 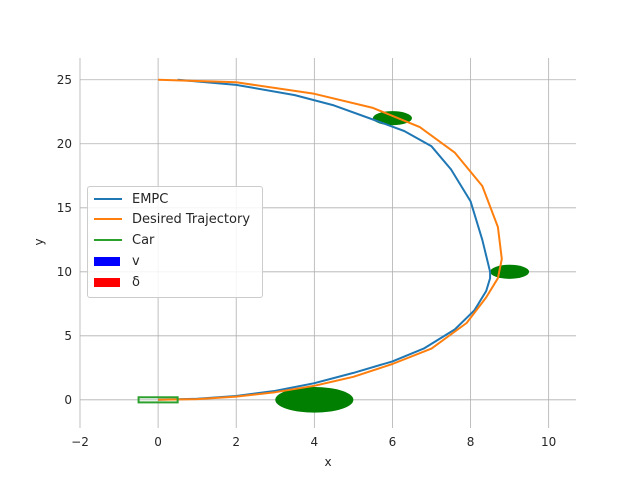 I want to click on legend-label-empc: EMPC, so click(x=150, y=199).